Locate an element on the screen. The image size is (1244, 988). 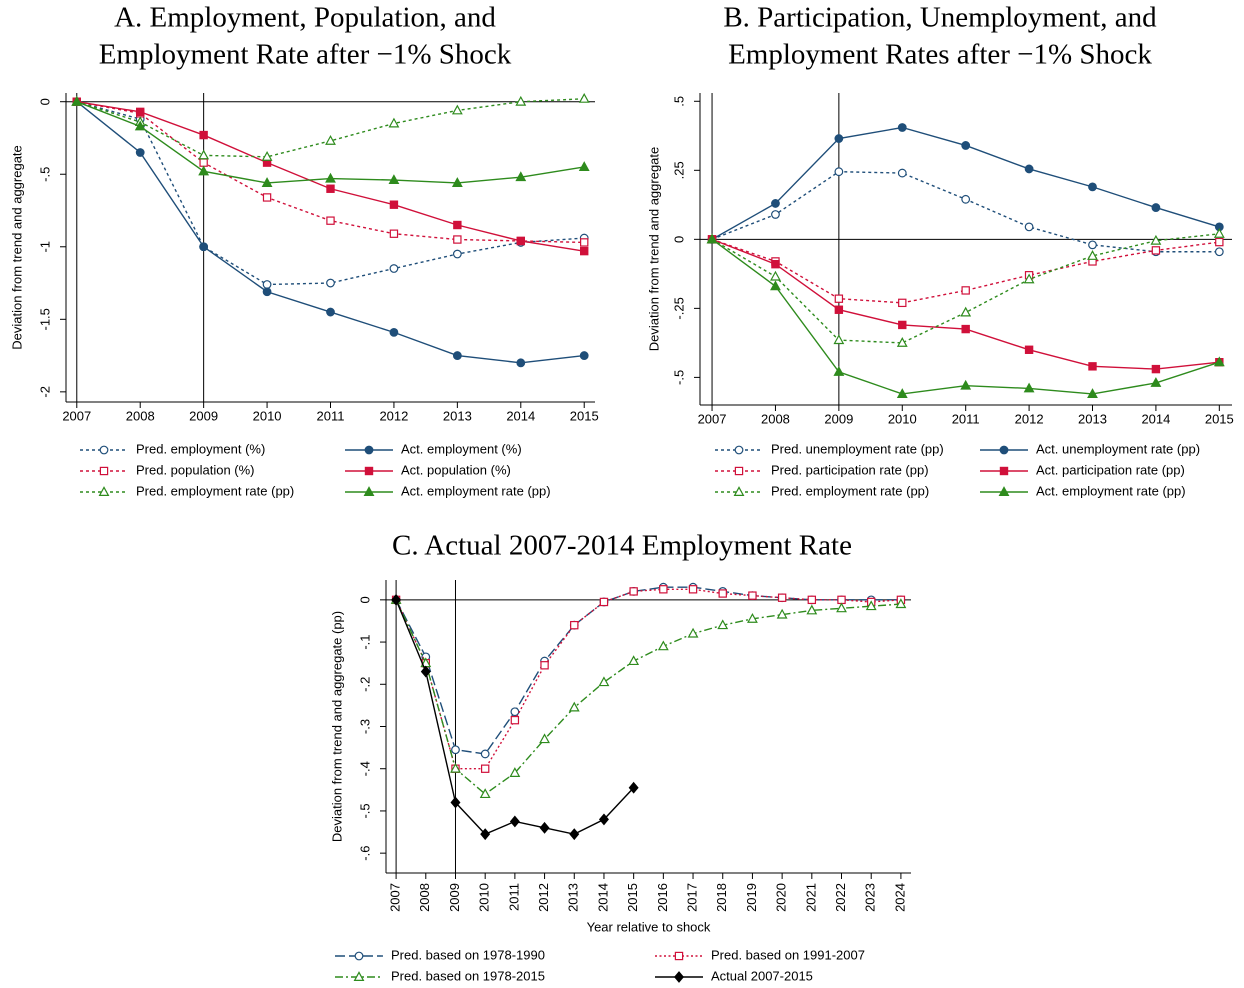
y-tick-label: -.2 is located at coordinates (364, 684).